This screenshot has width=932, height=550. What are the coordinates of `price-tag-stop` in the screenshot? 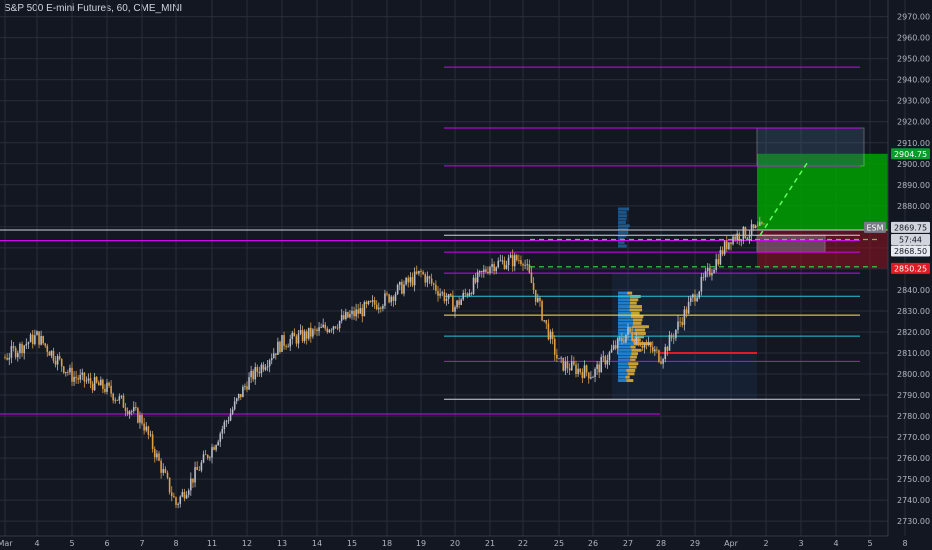 It's located at (910, 268).